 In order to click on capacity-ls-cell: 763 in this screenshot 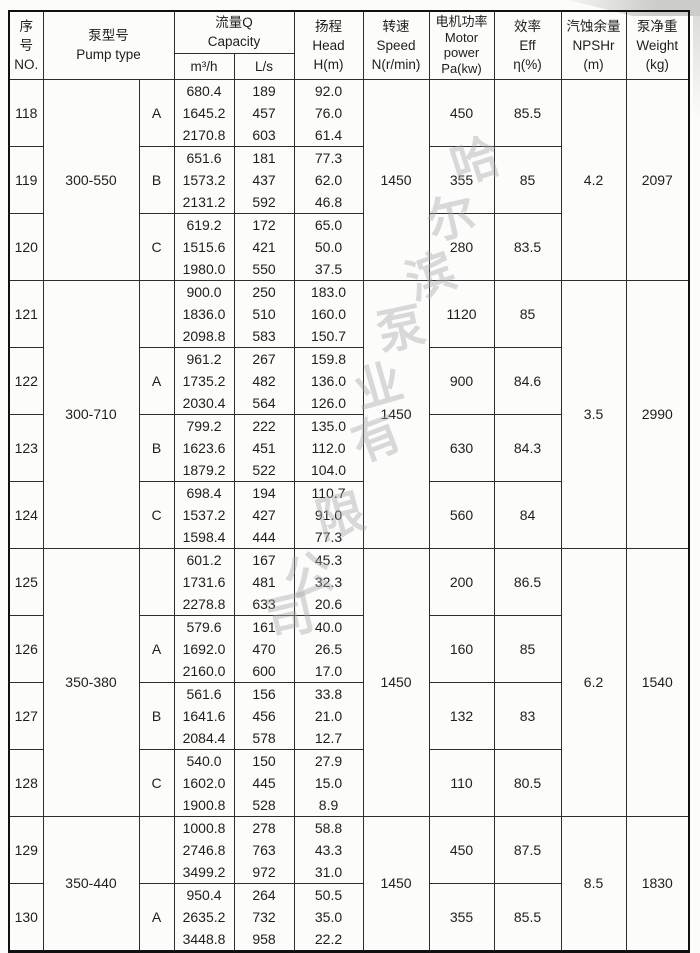, I will do `click(264, 849)`.